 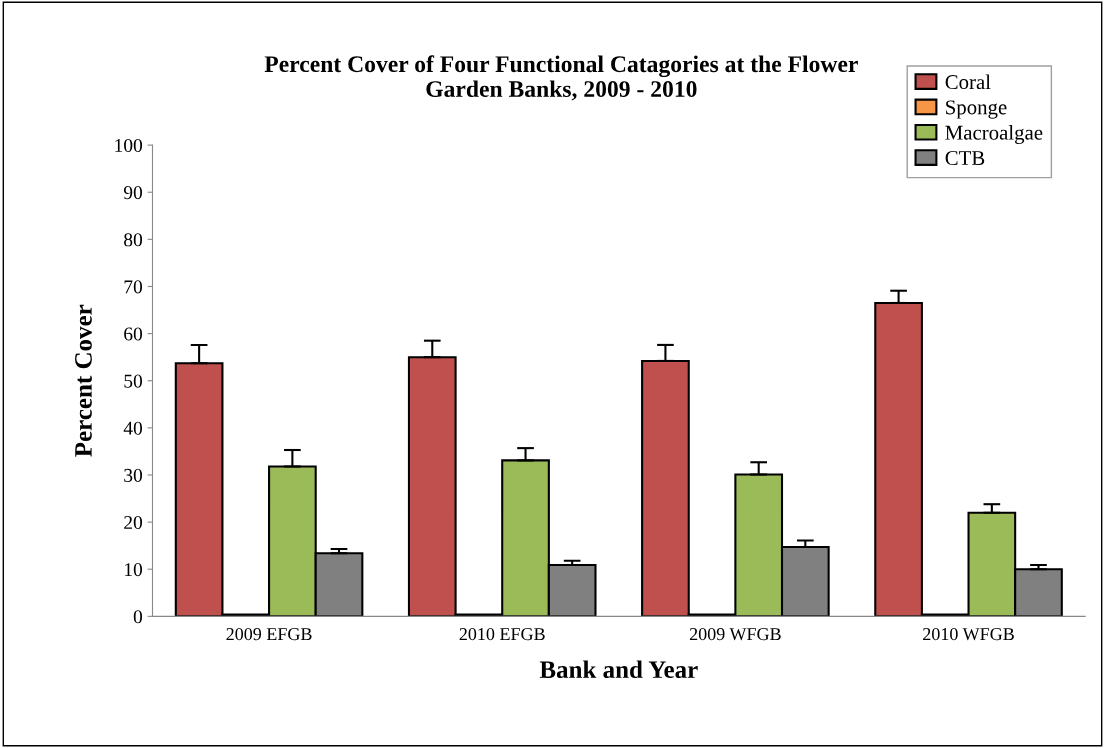 I want to click on x-tick-label: 2010 EFGB, so click(x=502, y=634).